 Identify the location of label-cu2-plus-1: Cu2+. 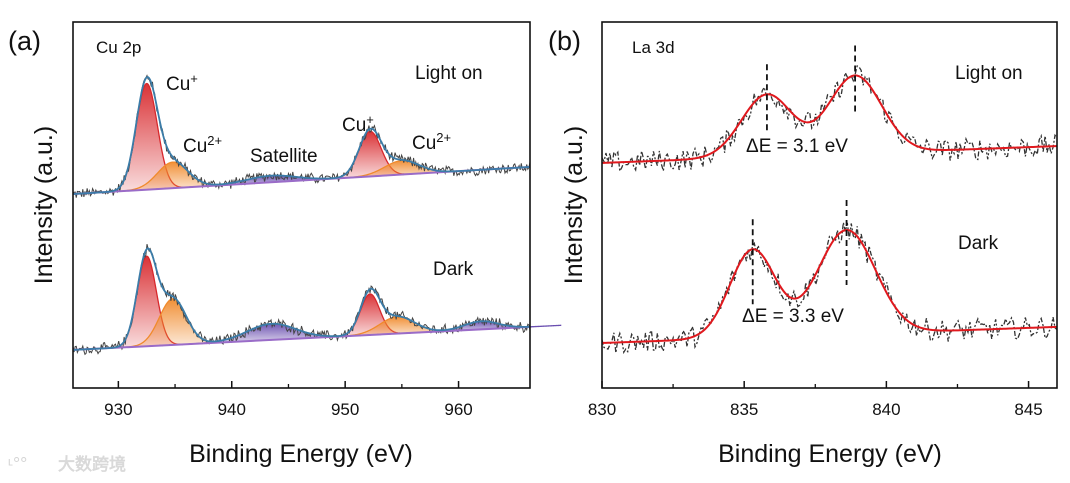
(202, 145).